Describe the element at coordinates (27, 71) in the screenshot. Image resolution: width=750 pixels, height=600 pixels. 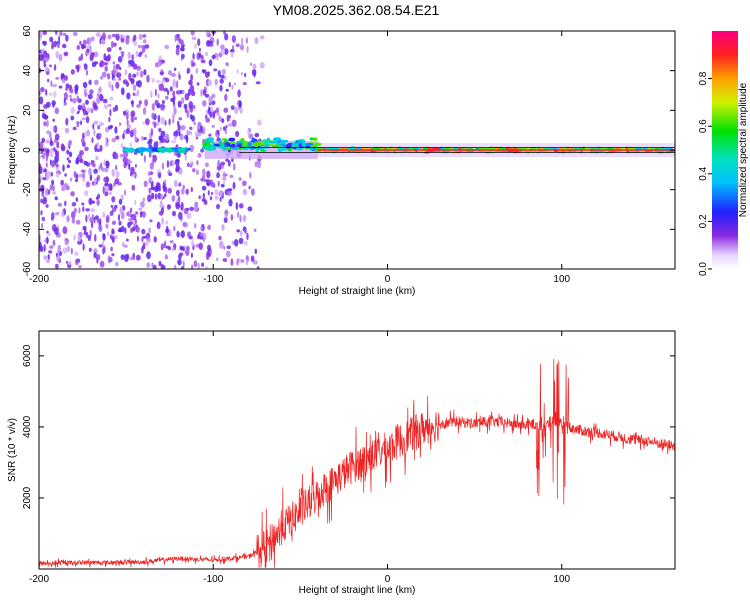
I see `spectrogram-ytick-label: 40` at that location.